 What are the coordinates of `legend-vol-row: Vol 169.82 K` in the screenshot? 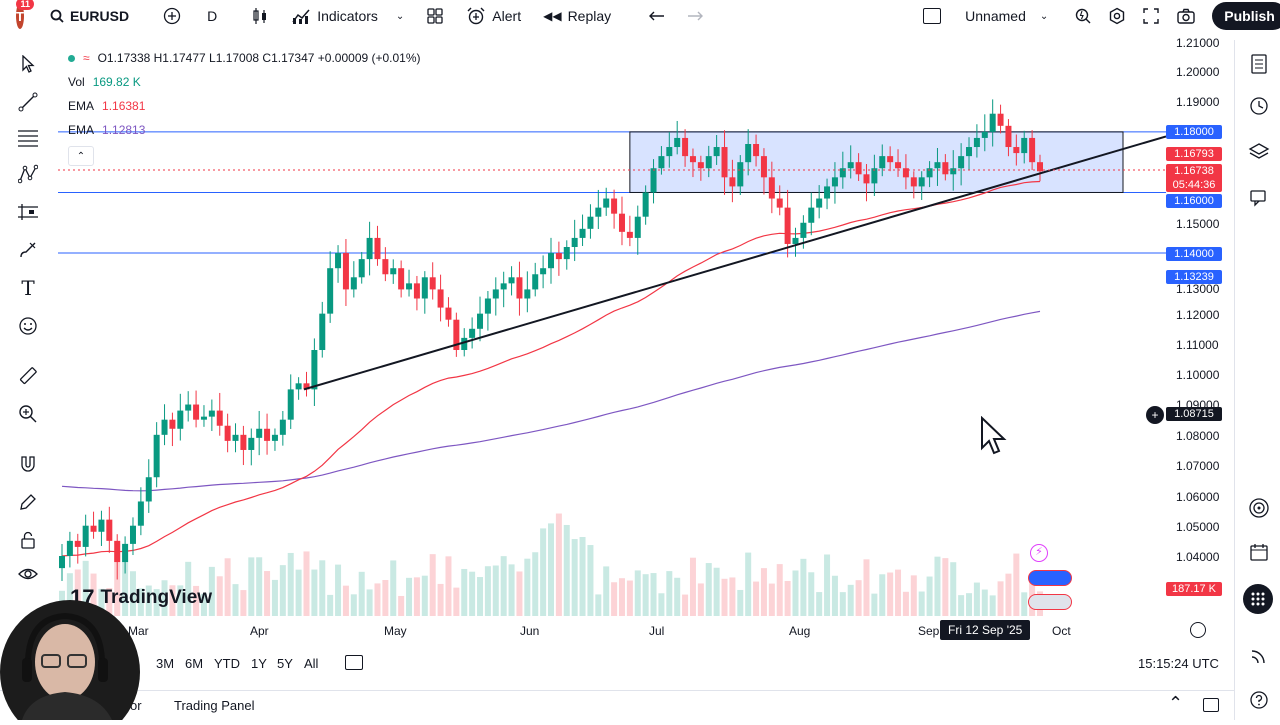 It's located at (244, 82).